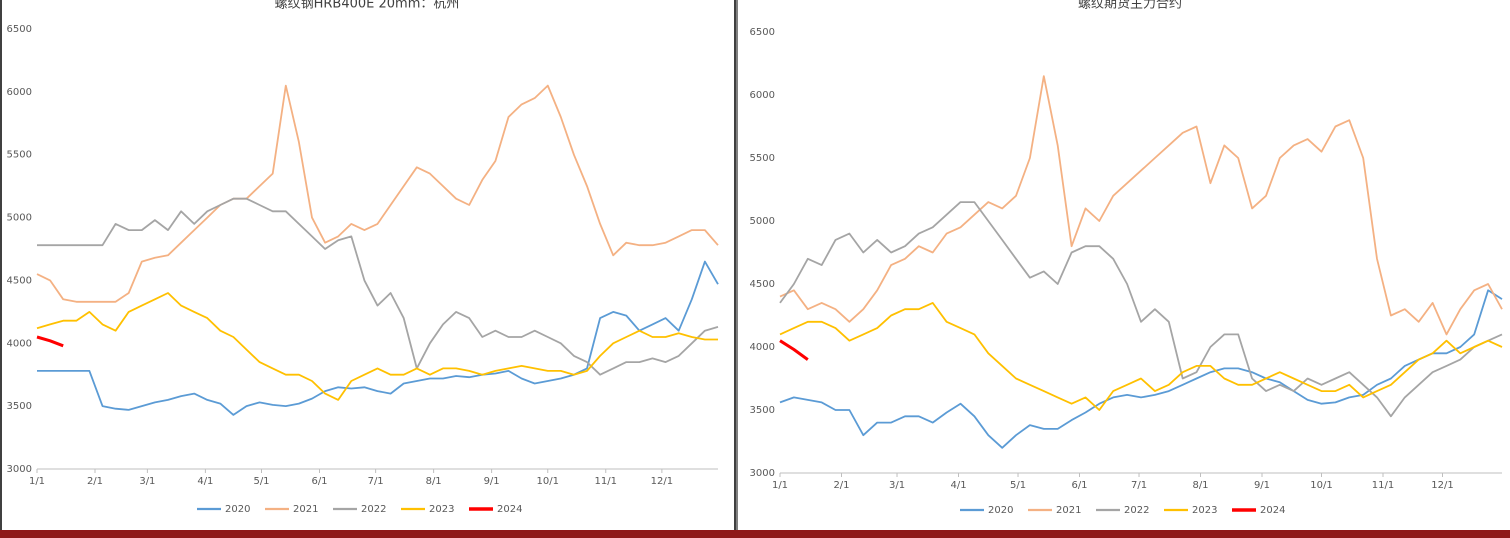  Describe the element at coordinates (755, 534) in the screenshot. I see `bottom-bar` at that location.